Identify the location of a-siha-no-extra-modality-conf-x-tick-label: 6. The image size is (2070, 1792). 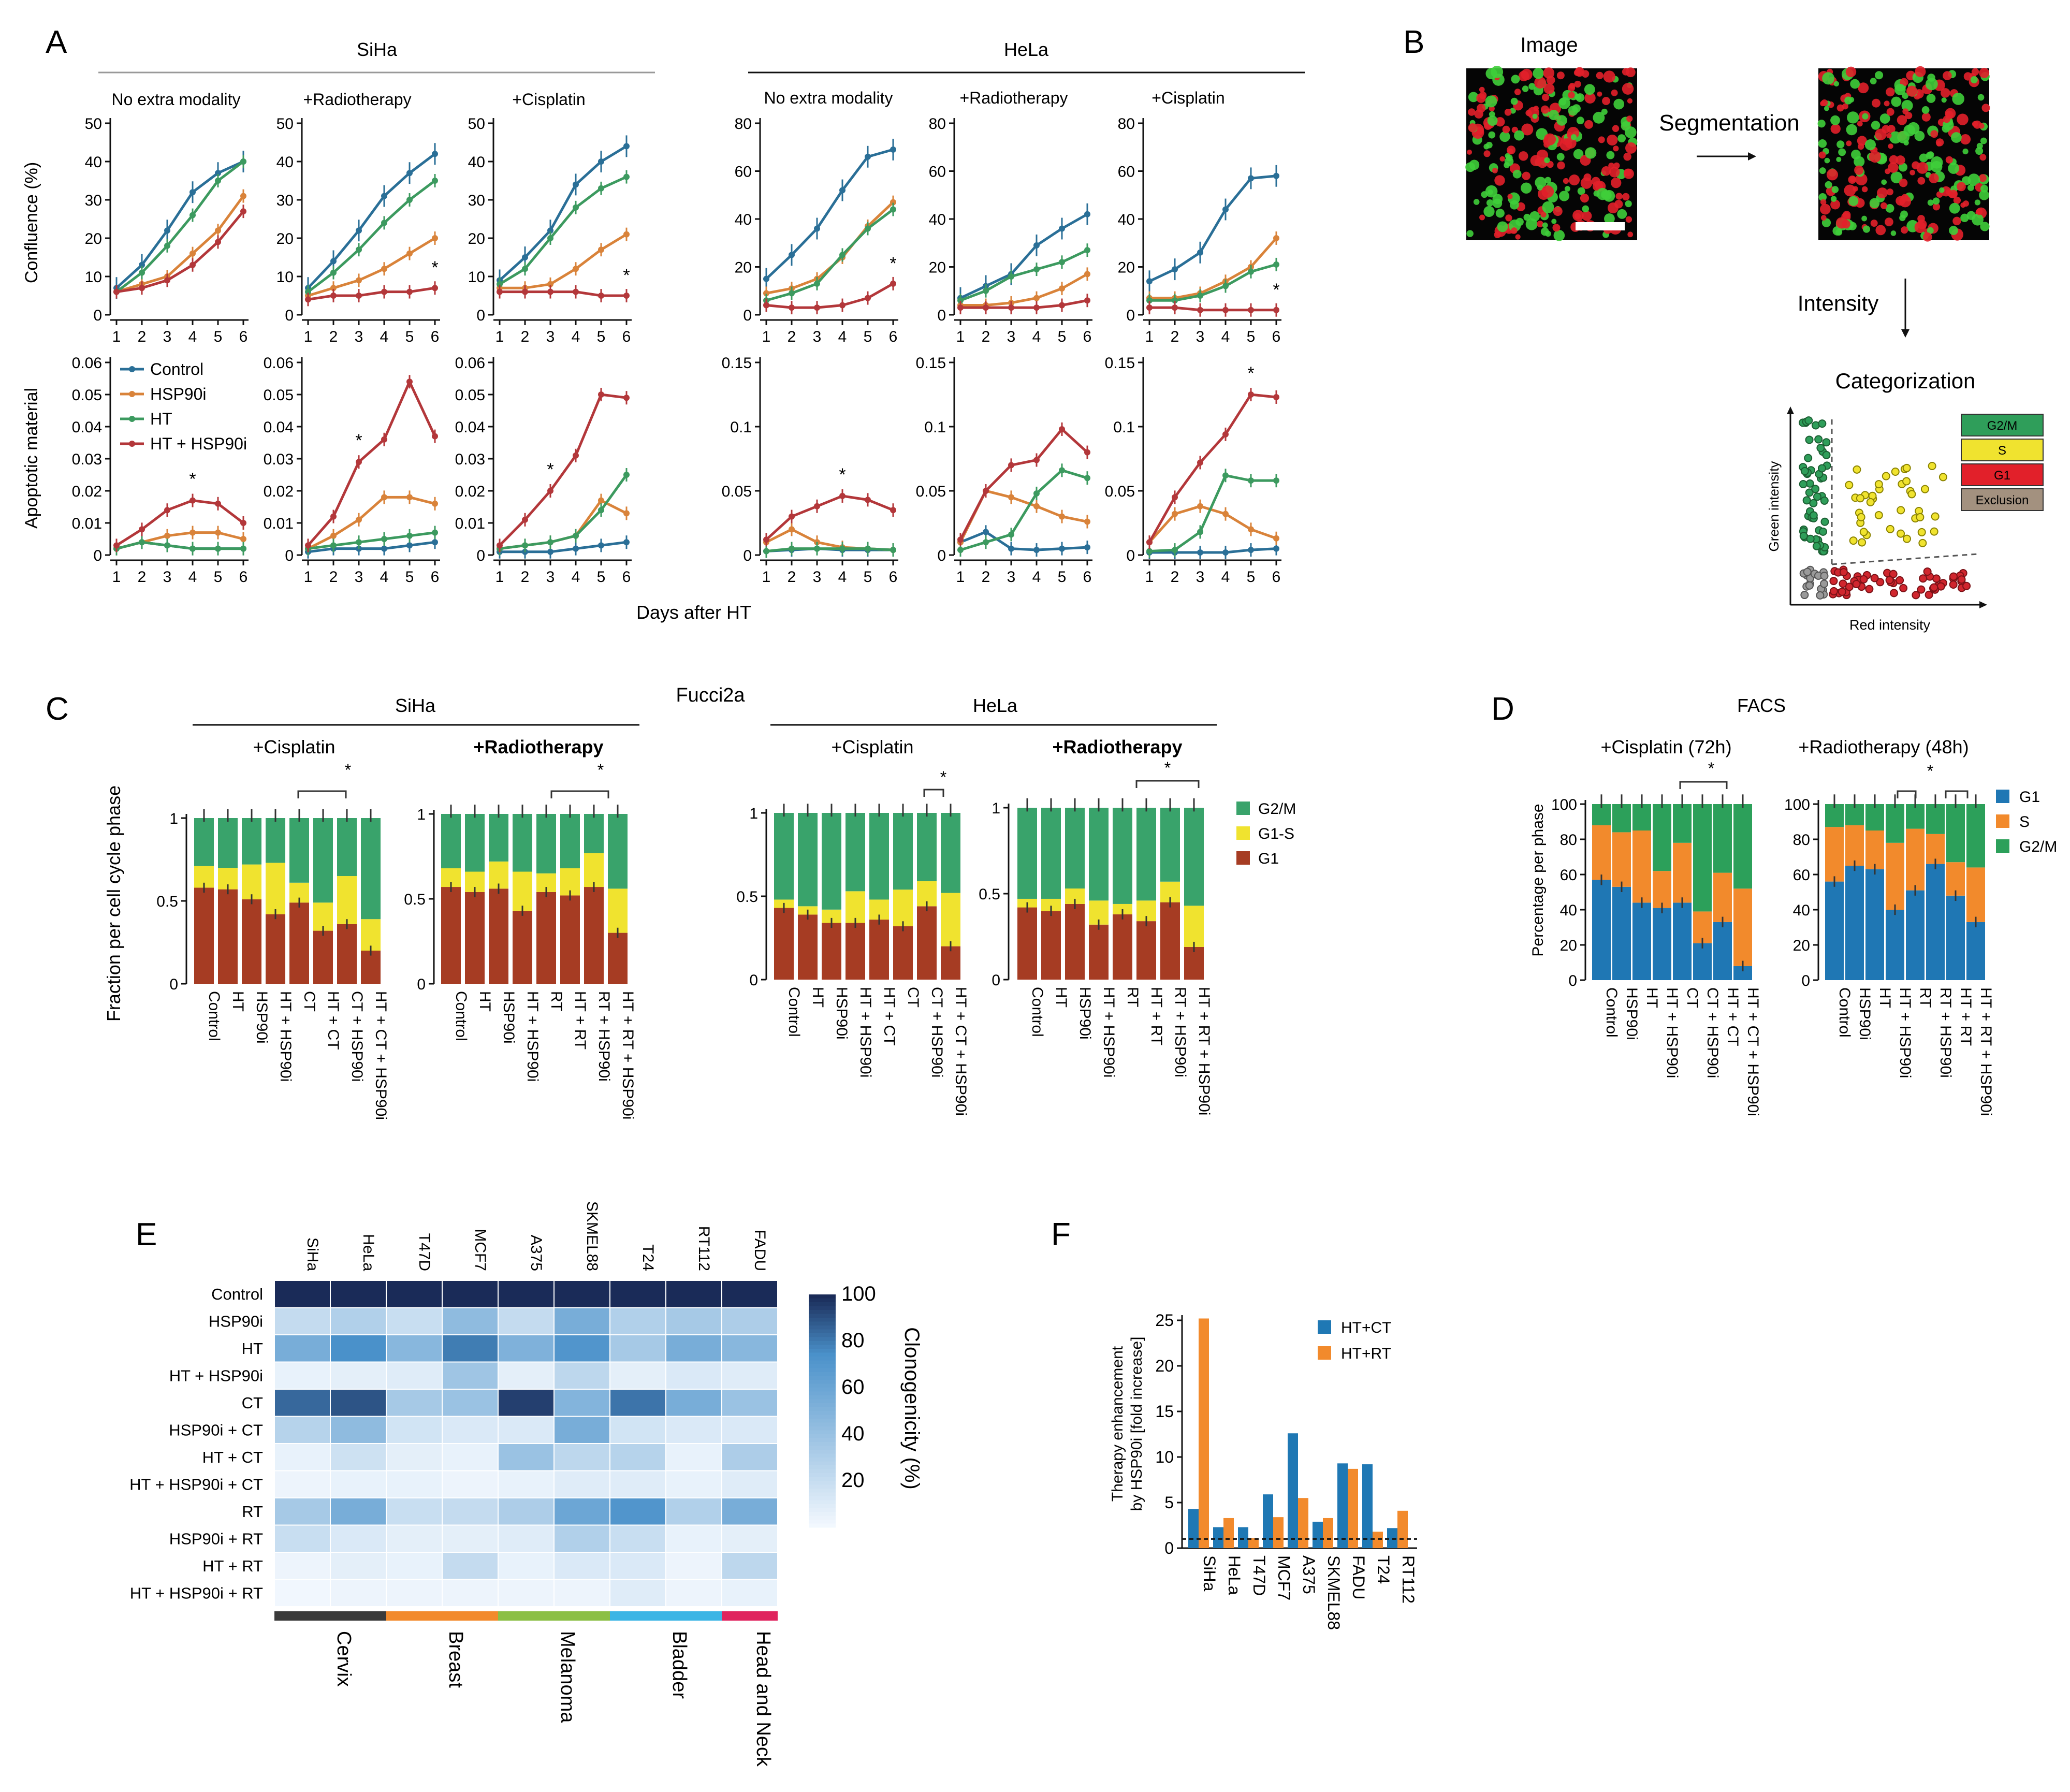
(244, 337).